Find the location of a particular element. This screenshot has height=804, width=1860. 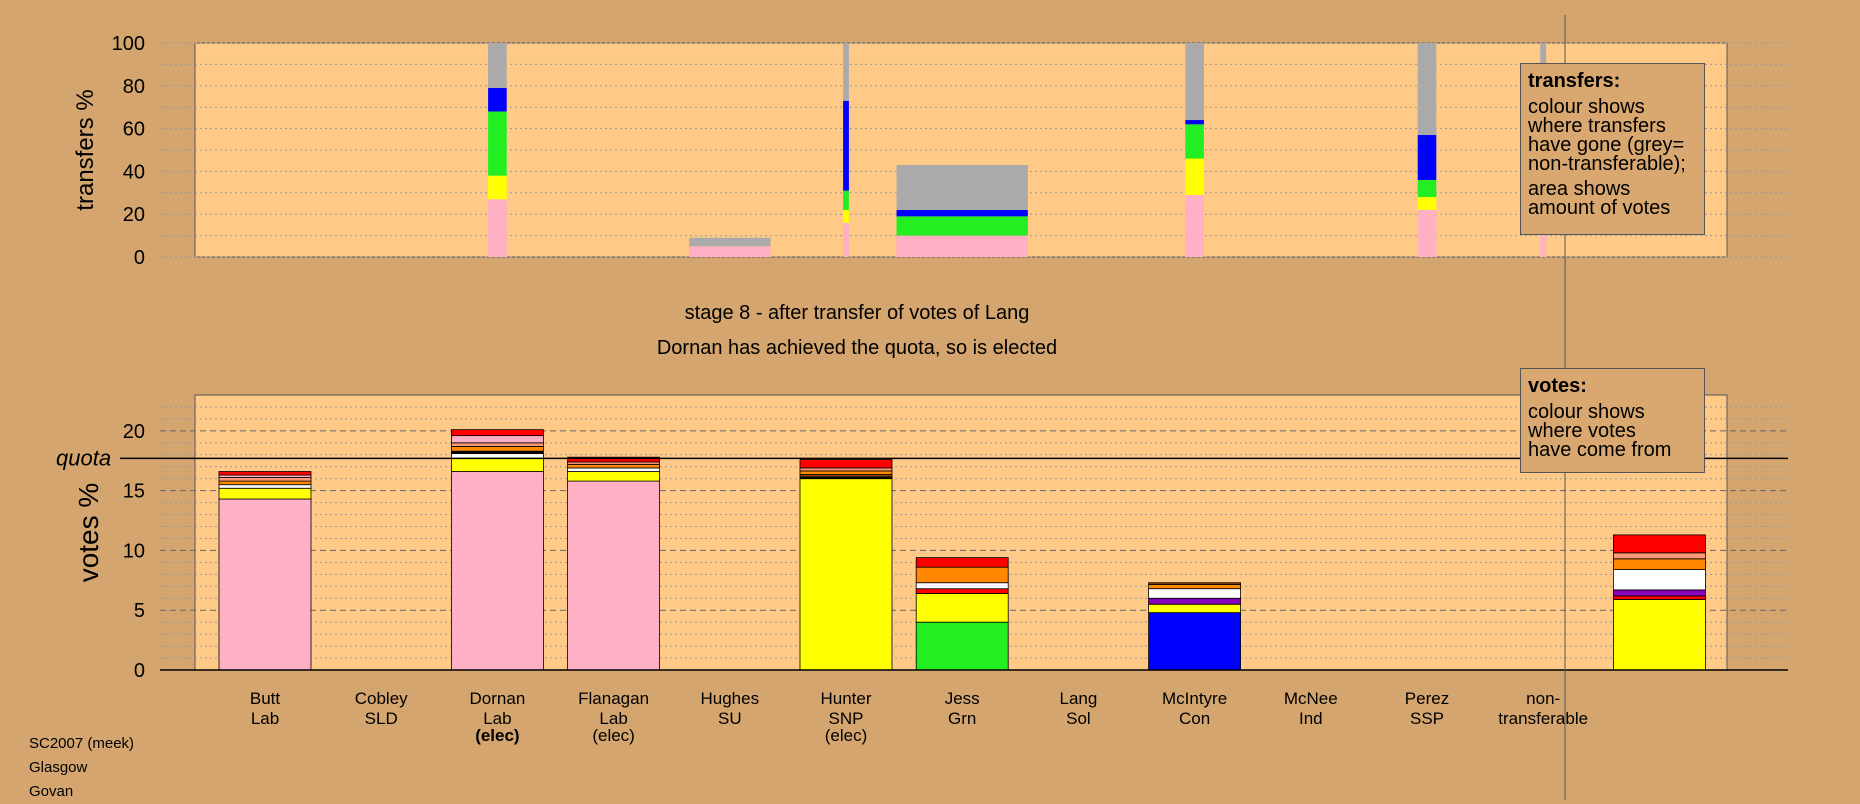

votes-legend-text: colour shows where votes have come from is located at coordinates (1612, 431).